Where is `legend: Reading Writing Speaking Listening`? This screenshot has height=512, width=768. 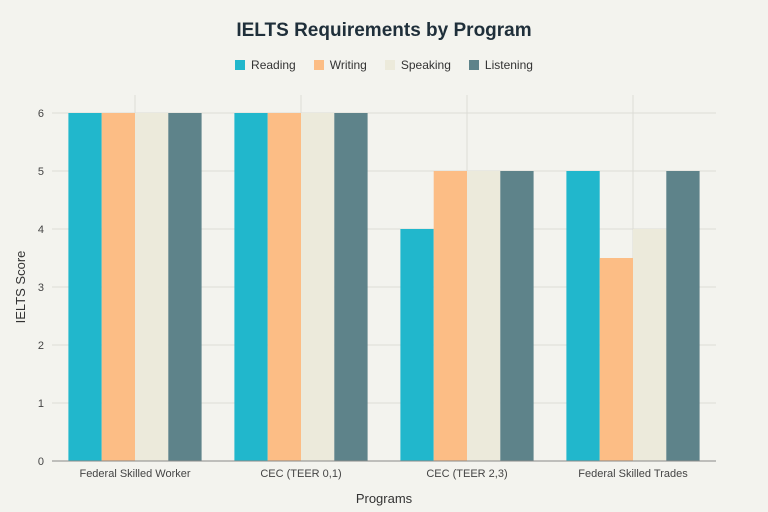 legend: Reading Writing Speaking Listening is located at coordinates (384, 65).